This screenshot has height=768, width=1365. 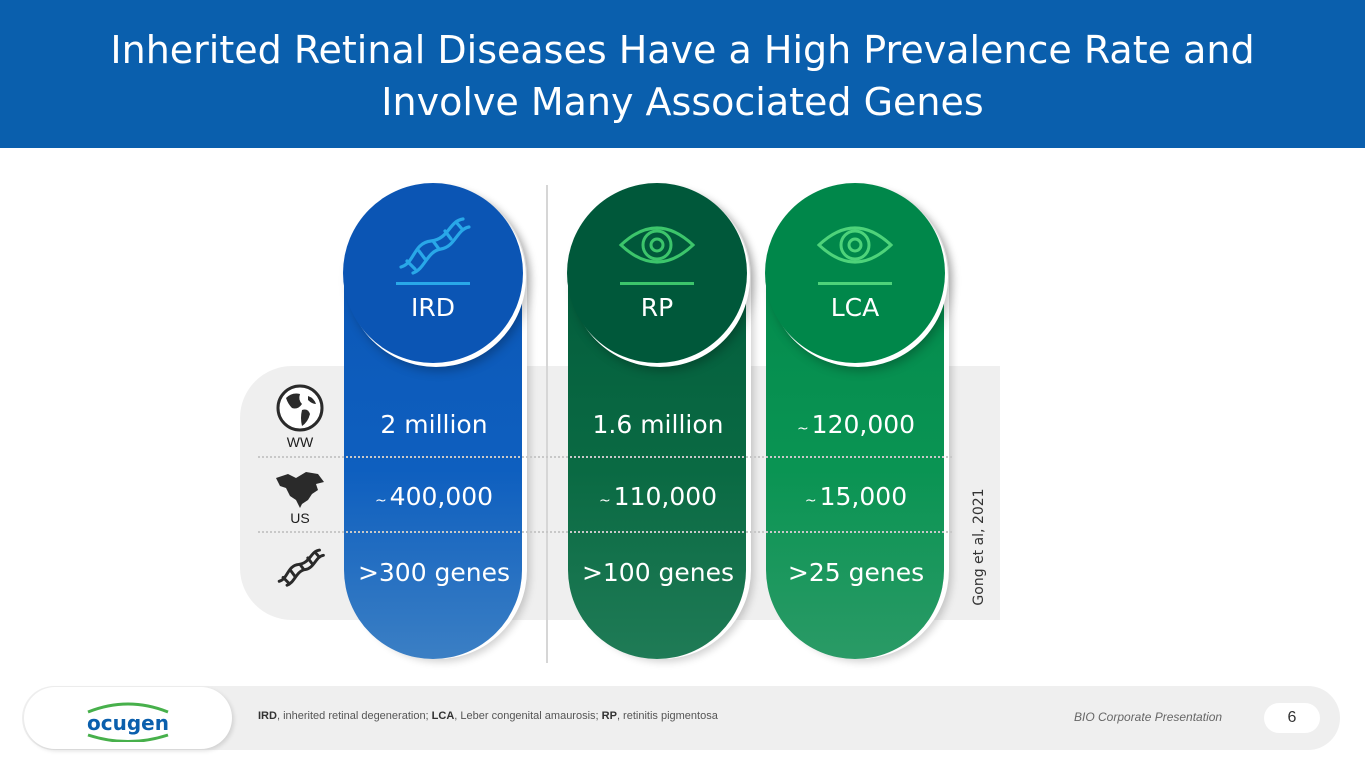 What do you see at coordinates (855, 283) in the screenshot?
I see `lca-underline` at bounding box center [855, 283].